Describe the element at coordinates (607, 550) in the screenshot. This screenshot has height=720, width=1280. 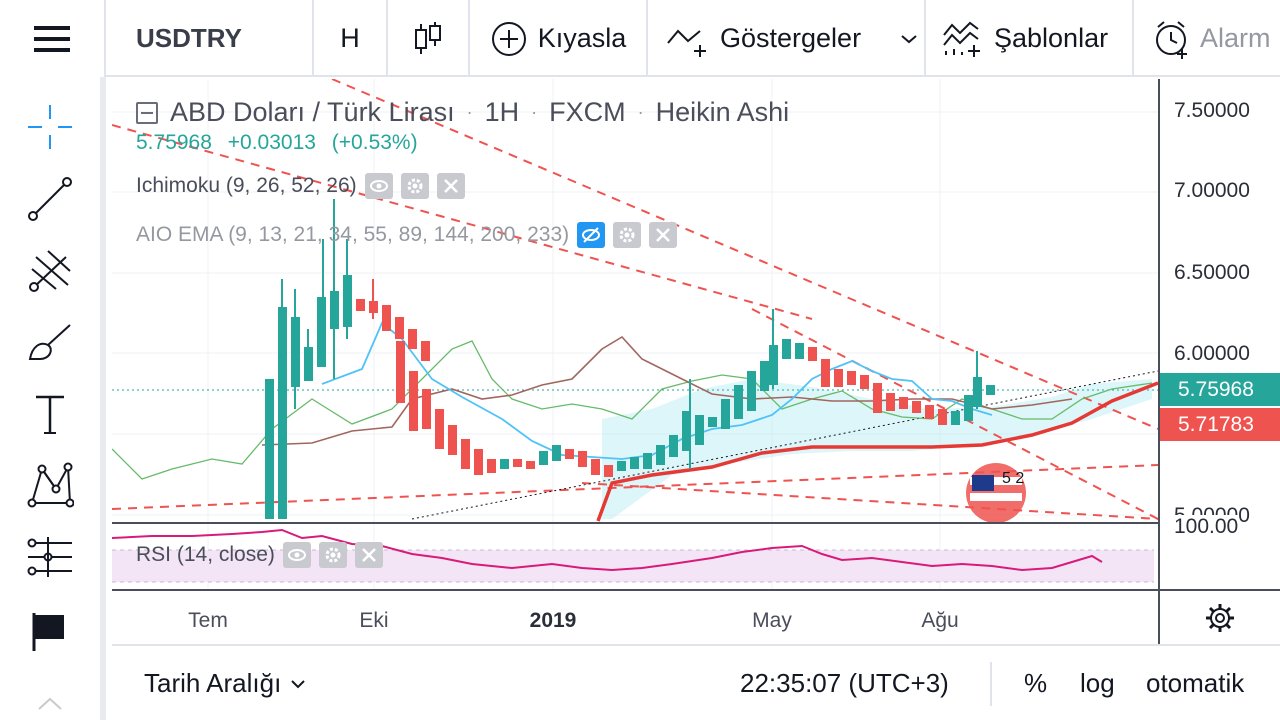
I see `rsi-line` at that location.